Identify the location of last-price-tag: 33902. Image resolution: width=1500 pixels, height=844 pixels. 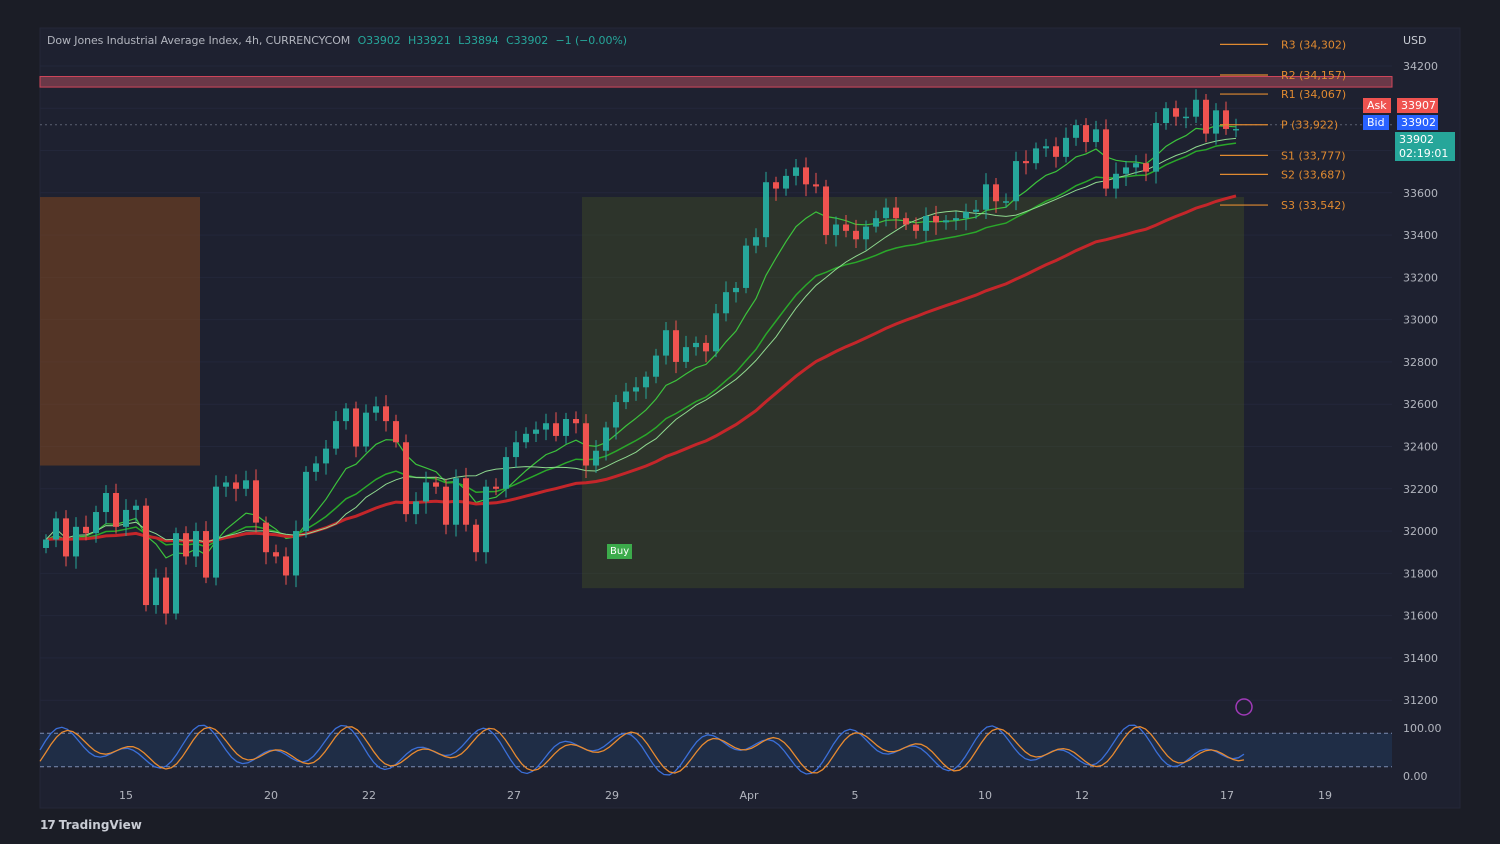
(1425, 139).